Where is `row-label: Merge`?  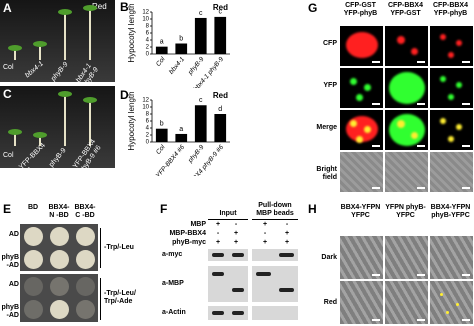
row-label: Merge is located at coordinates (326, 127).